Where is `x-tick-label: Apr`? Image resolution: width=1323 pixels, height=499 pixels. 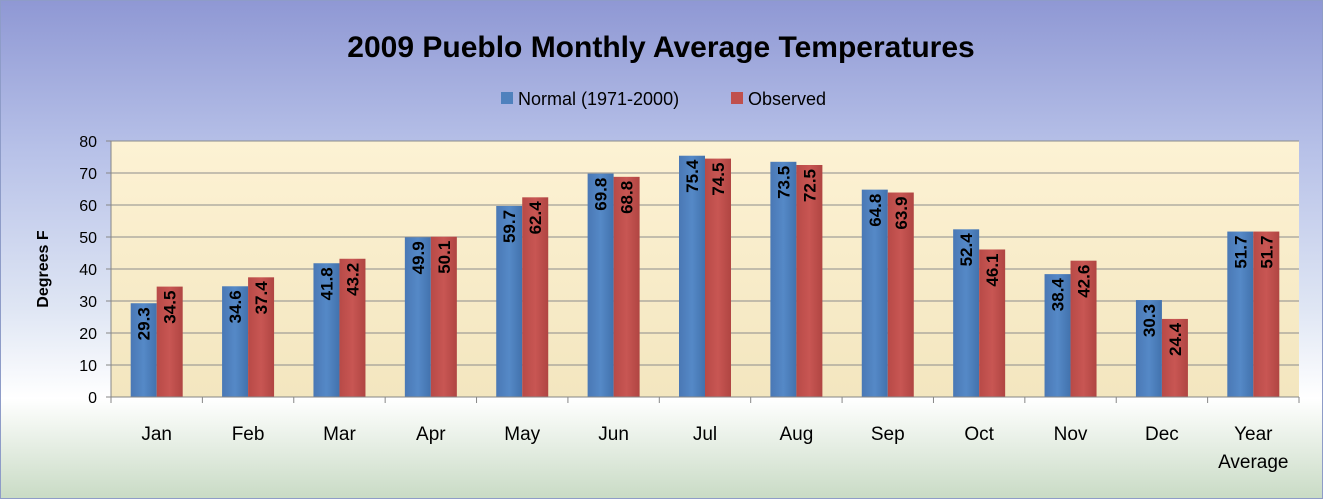
x-tick-label: Apr is located at coordinates (431, 434).